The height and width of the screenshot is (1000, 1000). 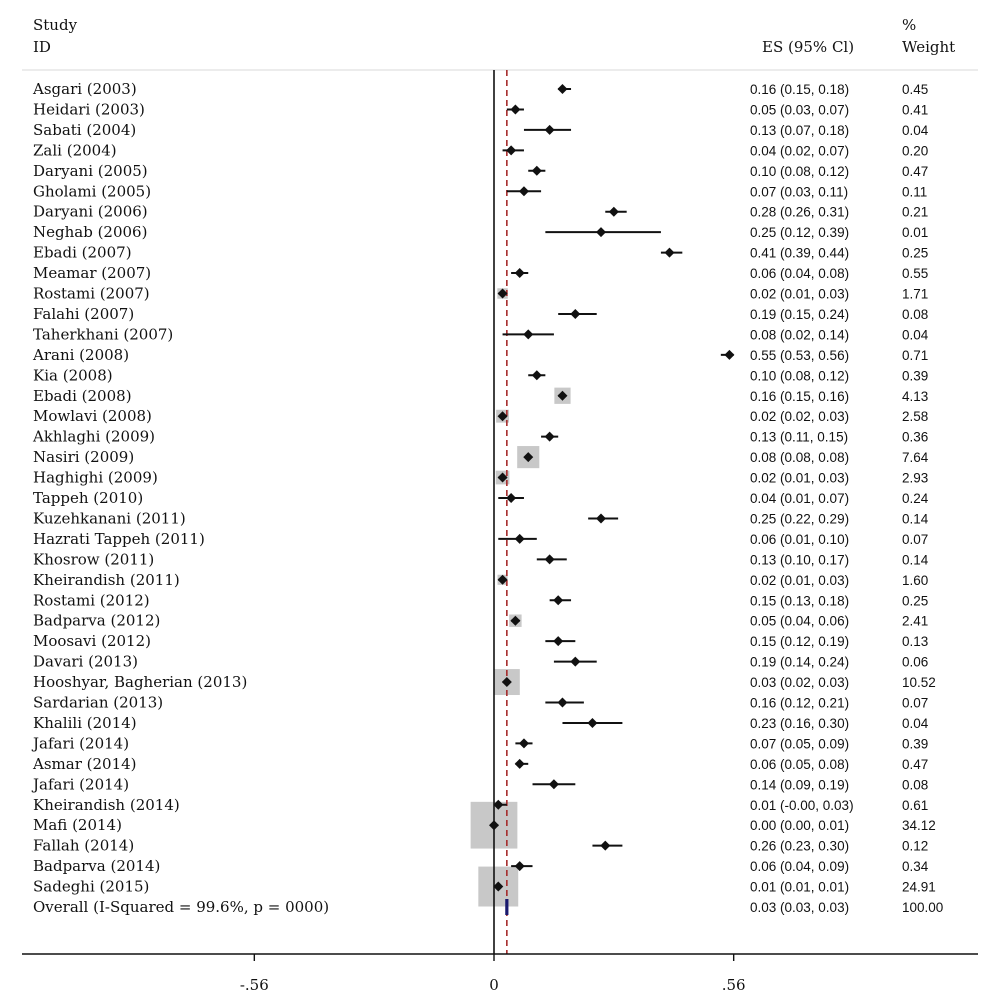 What do you see at coordinates (915, 294) in the screenshot?
I see `weight-value: 1.71` at bounding box center [915, 294].